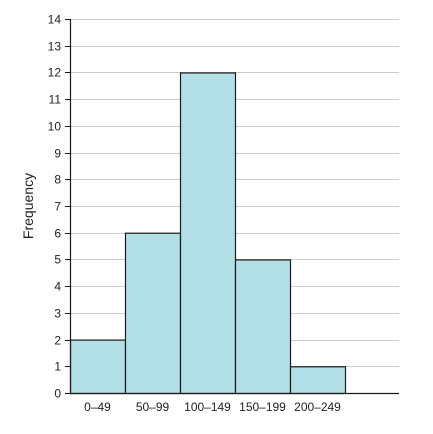  I want to click on y-tick-label: 12, so click(55, 73).